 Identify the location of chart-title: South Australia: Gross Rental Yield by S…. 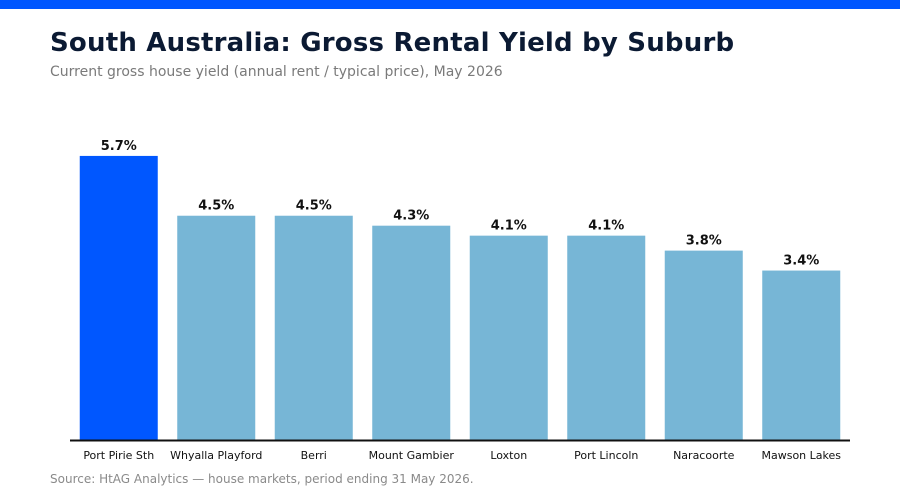
(392, 43).